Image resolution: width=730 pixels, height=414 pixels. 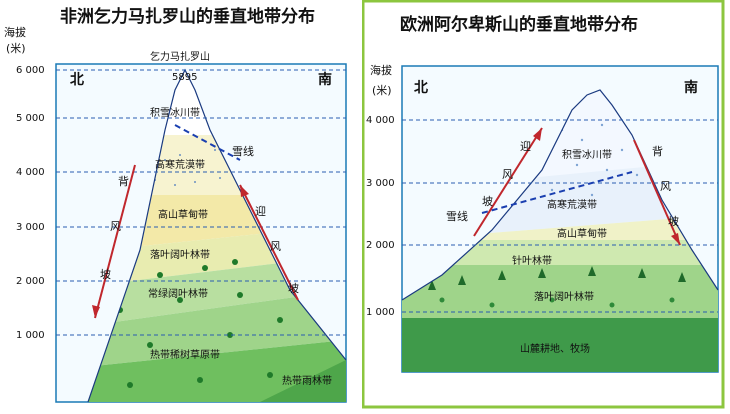 I want to click on left-axis-label: 海拔, so click(x=15, y=32).